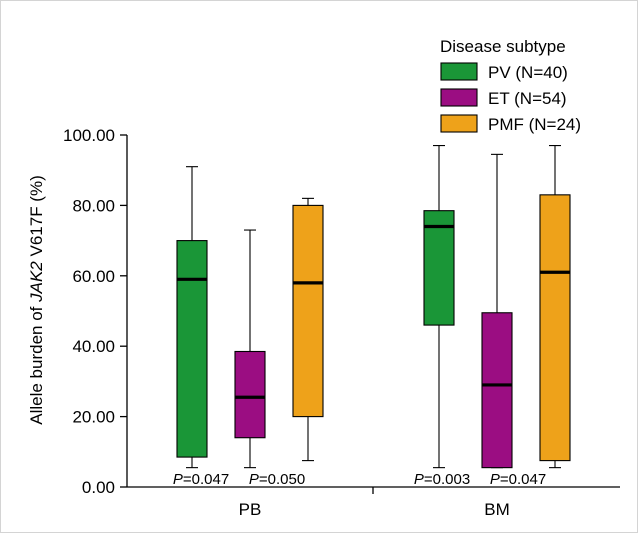  What do you see at coordinates (359, 479) in the screenshot?
I see `p-value-annotations: P=0.047 P=0.050 P=0.003 P=0.047` at bounding box center [359, 479].